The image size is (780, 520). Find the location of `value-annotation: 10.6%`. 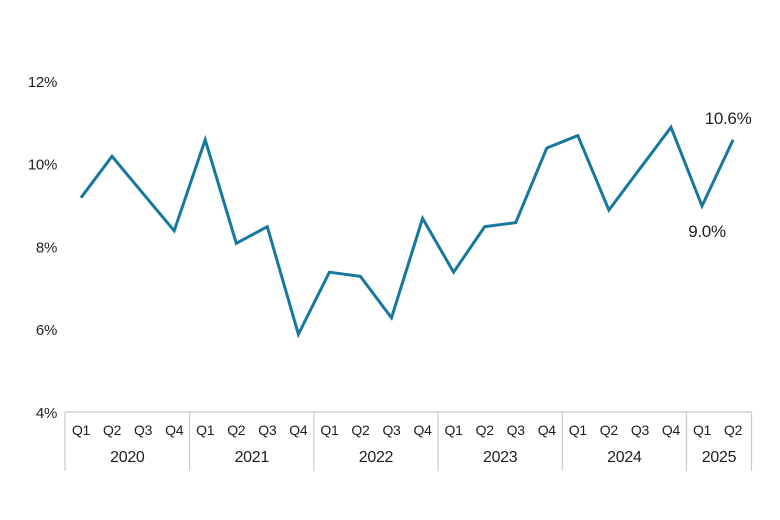

value-annotation: 10.6% is located at coordinates (728, 118).